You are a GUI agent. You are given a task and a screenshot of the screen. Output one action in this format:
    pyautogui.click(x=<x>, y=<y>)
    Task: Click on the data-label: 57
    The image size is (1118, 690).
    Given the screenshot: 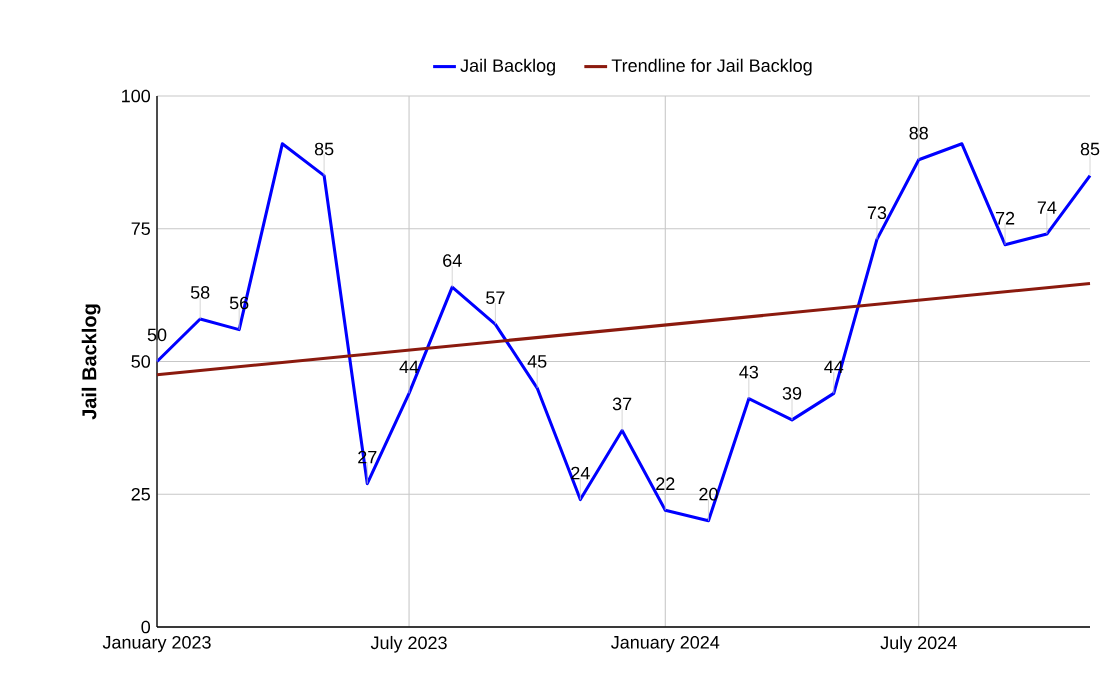 What is the action you would take?
    pyautogui.click(x=495, y=298)
    